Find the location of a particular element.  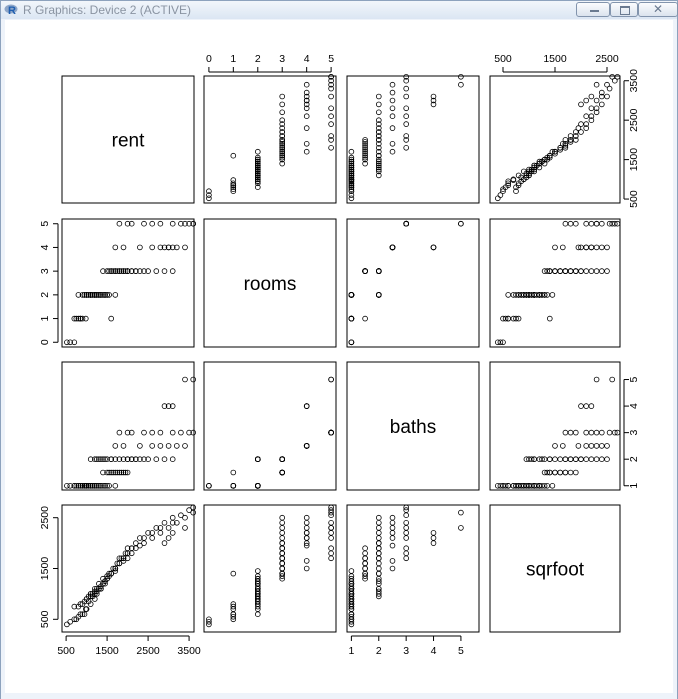

tick-label: 500 is located at coordinates (634, 199).